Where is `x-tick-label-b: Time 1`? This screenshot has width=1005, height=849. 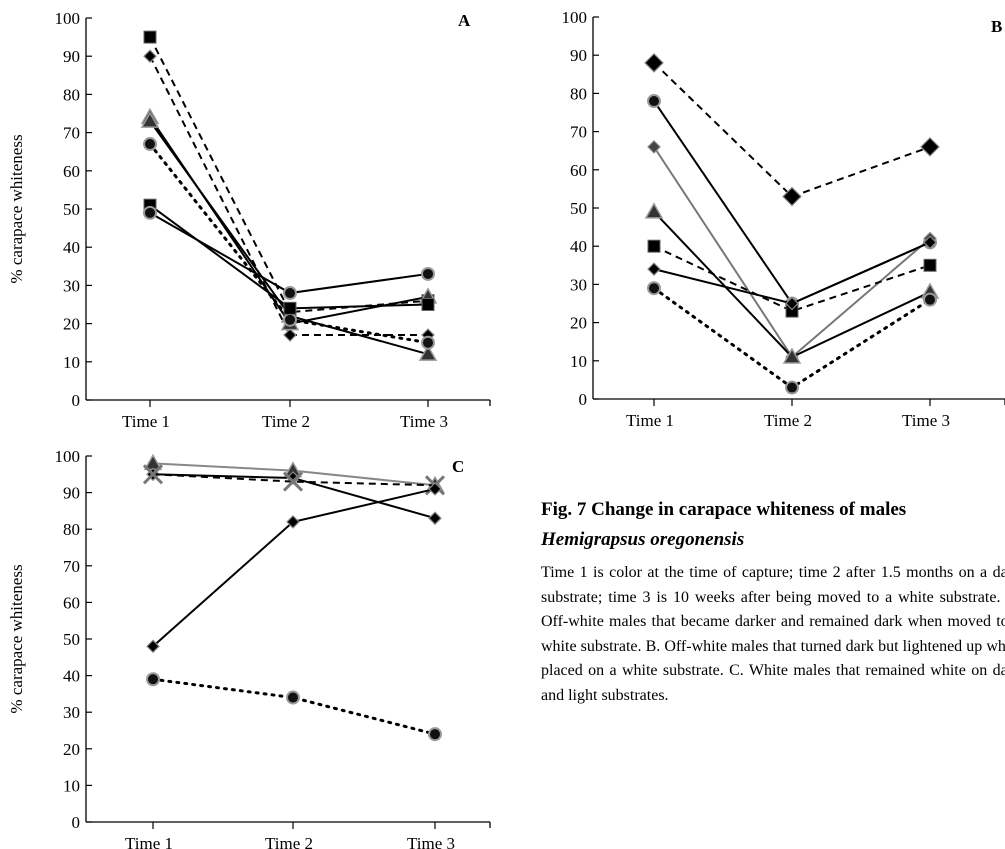
x-tick-label-b: Time 1 is located at coordinates (650, 420).